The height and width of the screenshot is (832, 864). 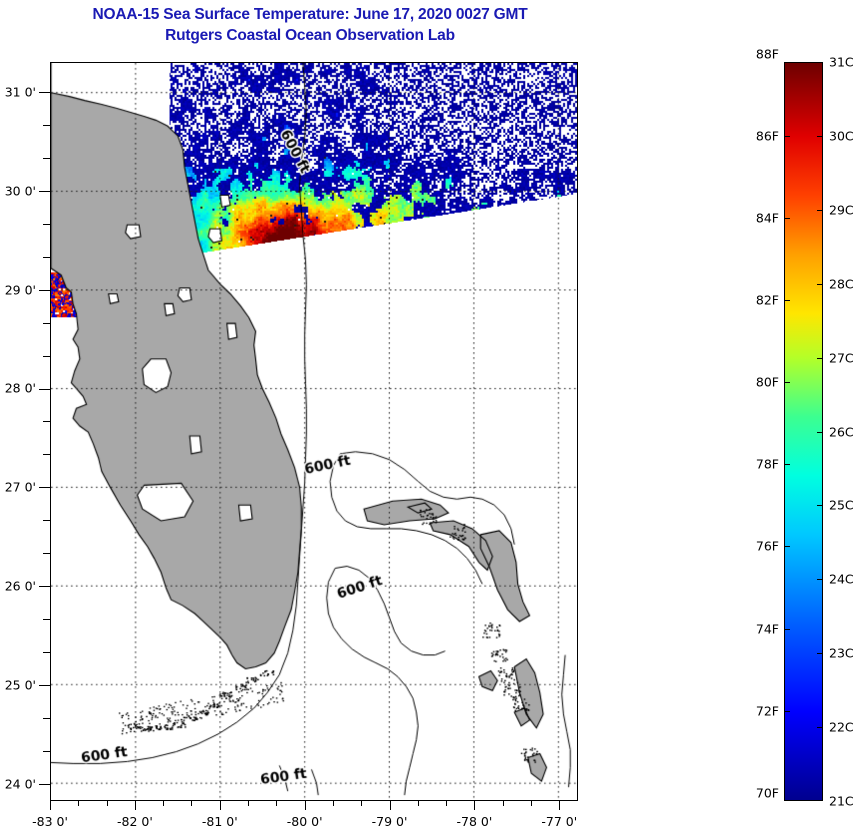 I want to click on colorbar-celsius-label: 31C, so click(x=841, y=62).